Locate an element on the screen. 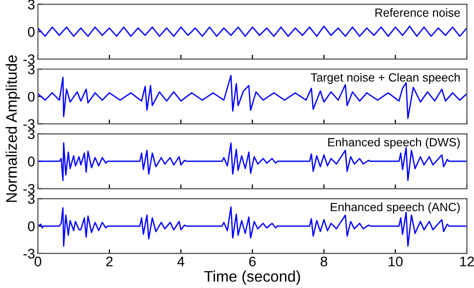 Image resolution: width=474 pixels, height=288 pixels. x-tick-label: 12 is located at coordinates (467, 261).